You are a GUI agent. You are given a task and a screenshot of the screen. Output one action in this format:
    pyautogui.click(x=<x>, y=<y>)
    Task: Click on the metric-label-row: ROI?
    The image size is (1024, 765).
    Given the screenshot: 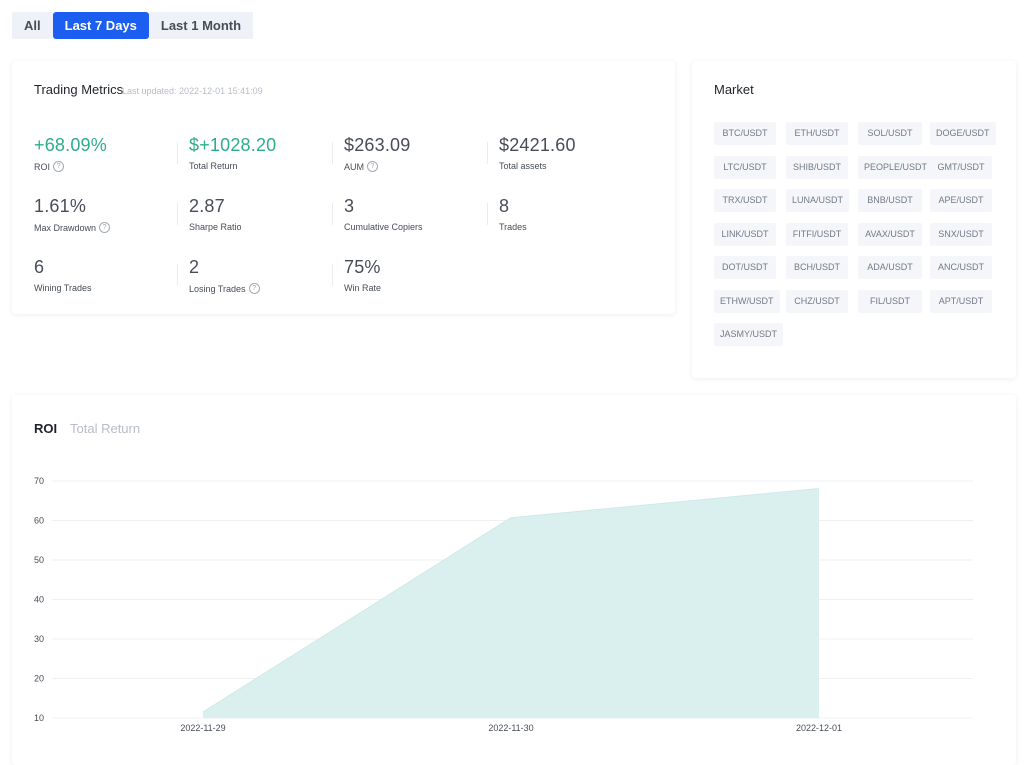 What is the action you would take?
    pyautogui.click(x=111, y=166)
    